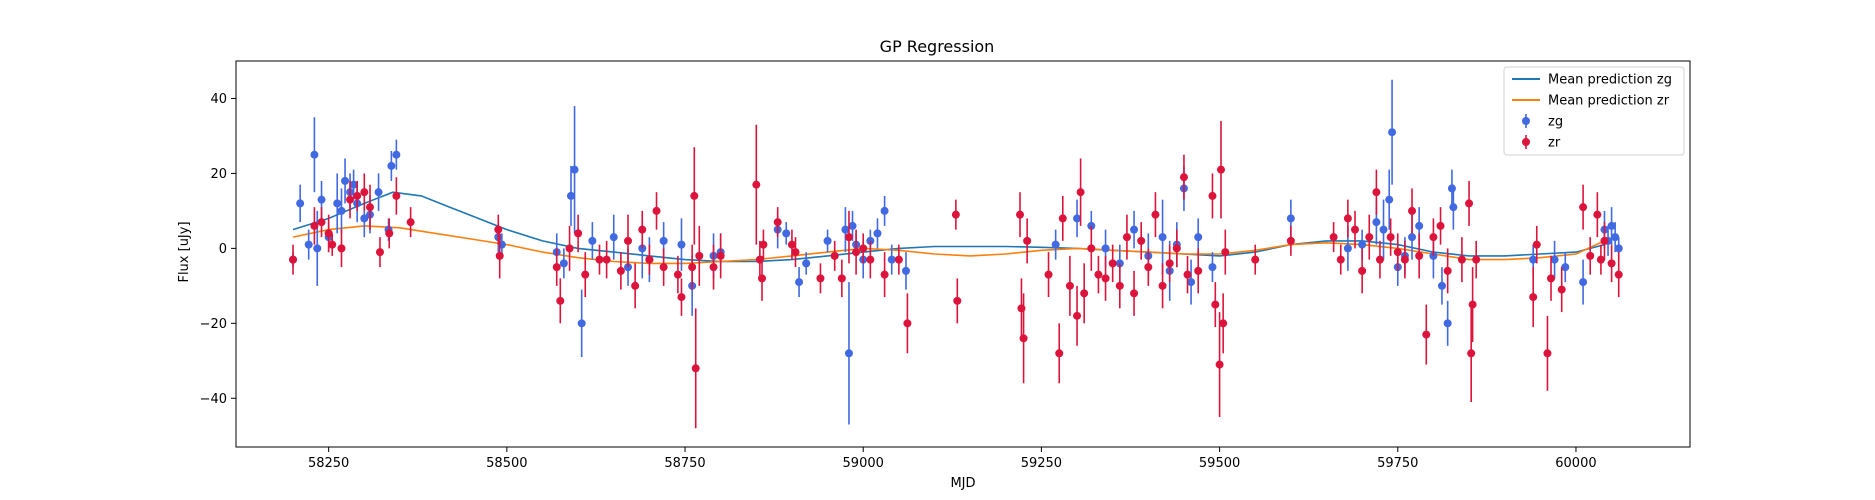 This screenshot has width=1875, height=500. Describe the element at coordinates (937, 46) in the screenshot. I see `chart-title: GP Regression` at that location.